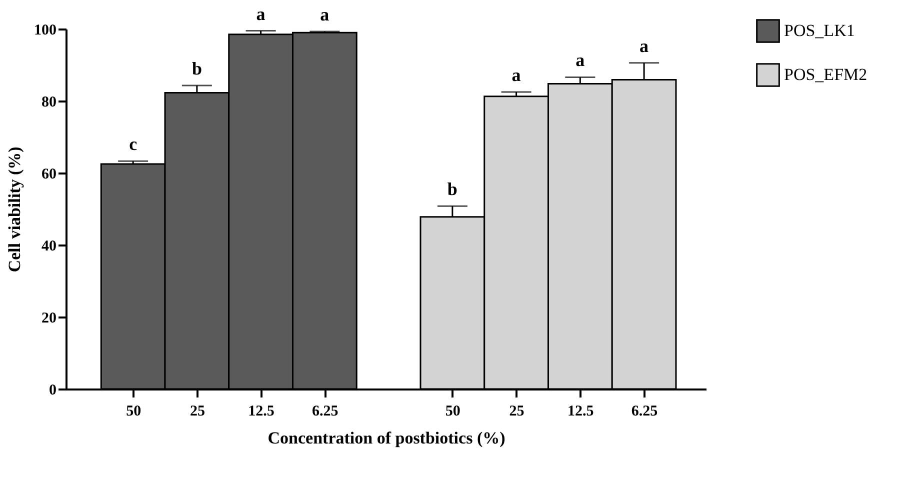 The width and height of the screenshot is (919, 477). Describe the element at coordinates (49, 246) in the screenshot. I see `y-tick-label: 40` at that location.